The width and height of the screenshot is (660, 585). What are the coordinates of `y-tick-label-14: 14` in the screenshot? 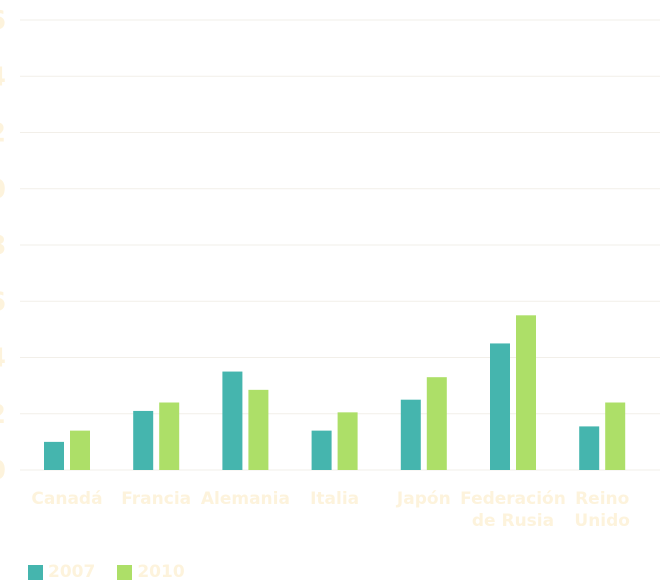 It's located at (3, 77).